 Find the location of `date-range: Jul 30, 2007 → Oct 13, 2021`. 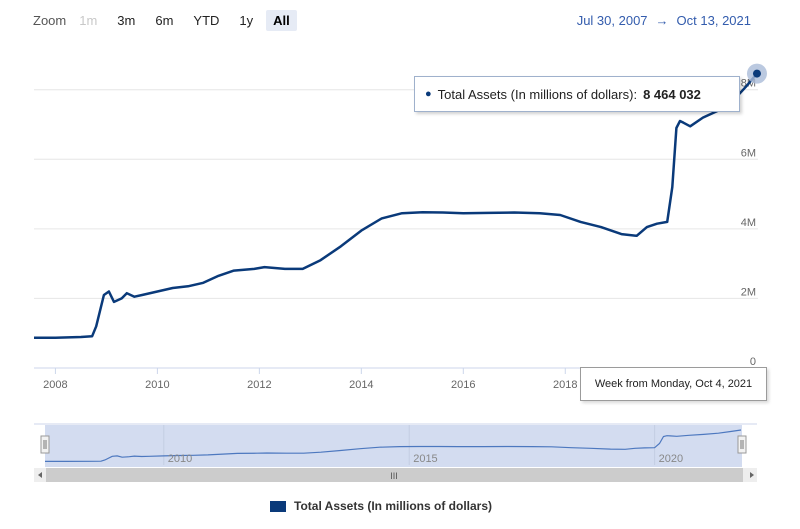

date-range: Jul 30, 2007 → Oct 13, 2021 is located at coordinates (664, 20).